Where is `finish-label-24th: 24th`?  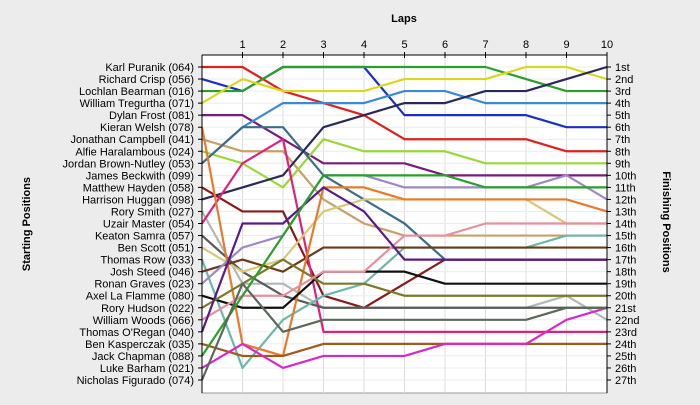 finish-label-24th: 24th is located at coordinates (625, 345).